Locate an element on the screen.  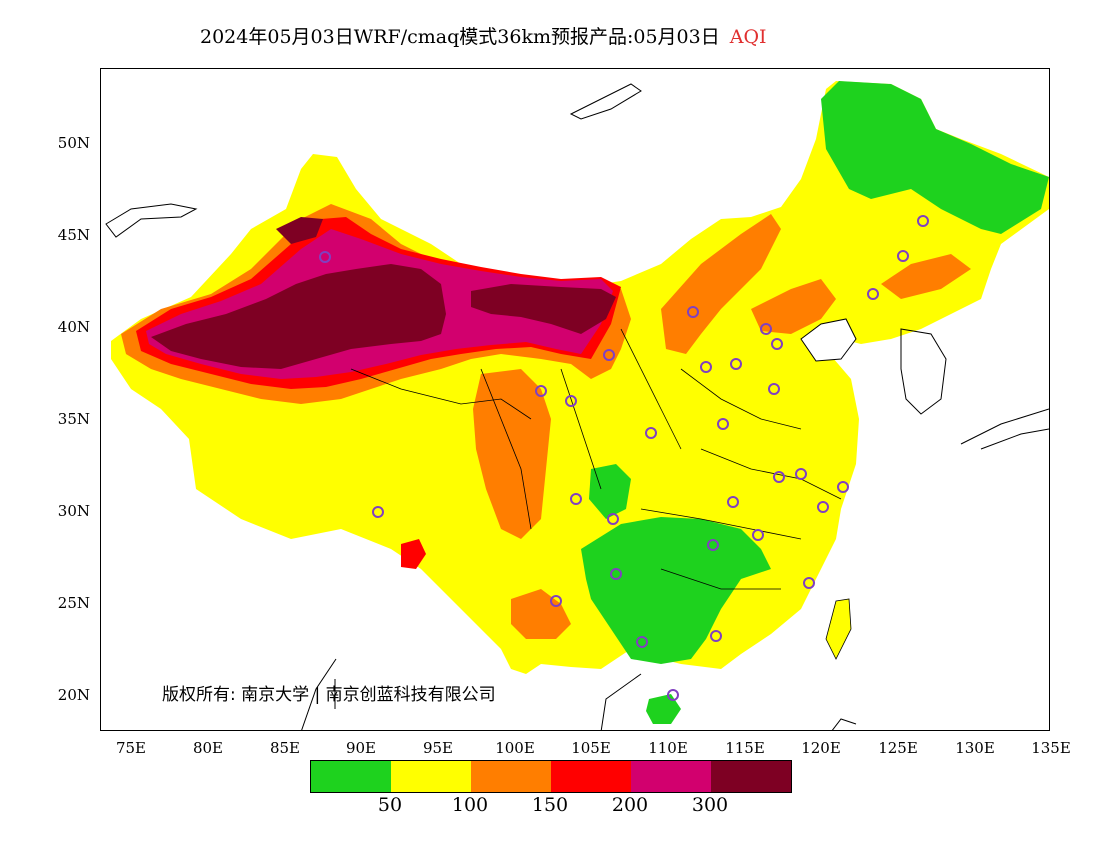
lon-label: 135E is located at coordinates (1051, 748).